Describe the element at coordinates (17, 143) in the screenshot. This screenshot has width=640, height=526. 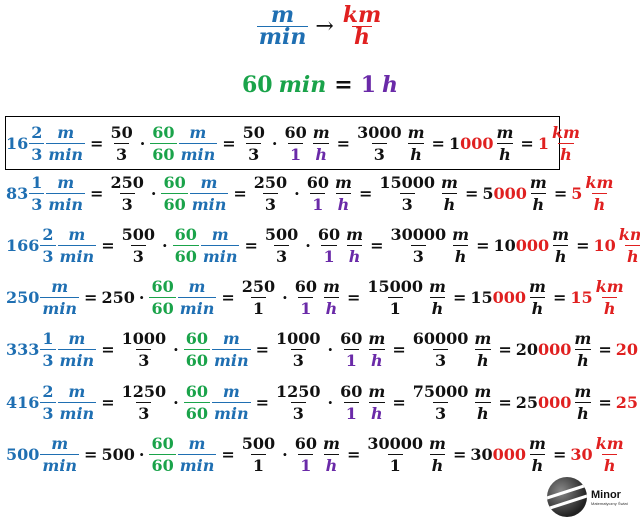
I see `whole-part: 16` at that location.